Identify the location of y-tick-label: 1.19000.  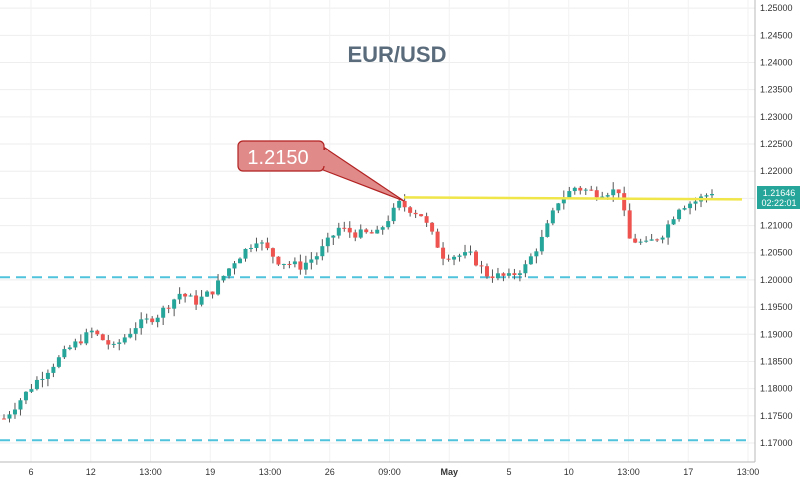
(776, 334).